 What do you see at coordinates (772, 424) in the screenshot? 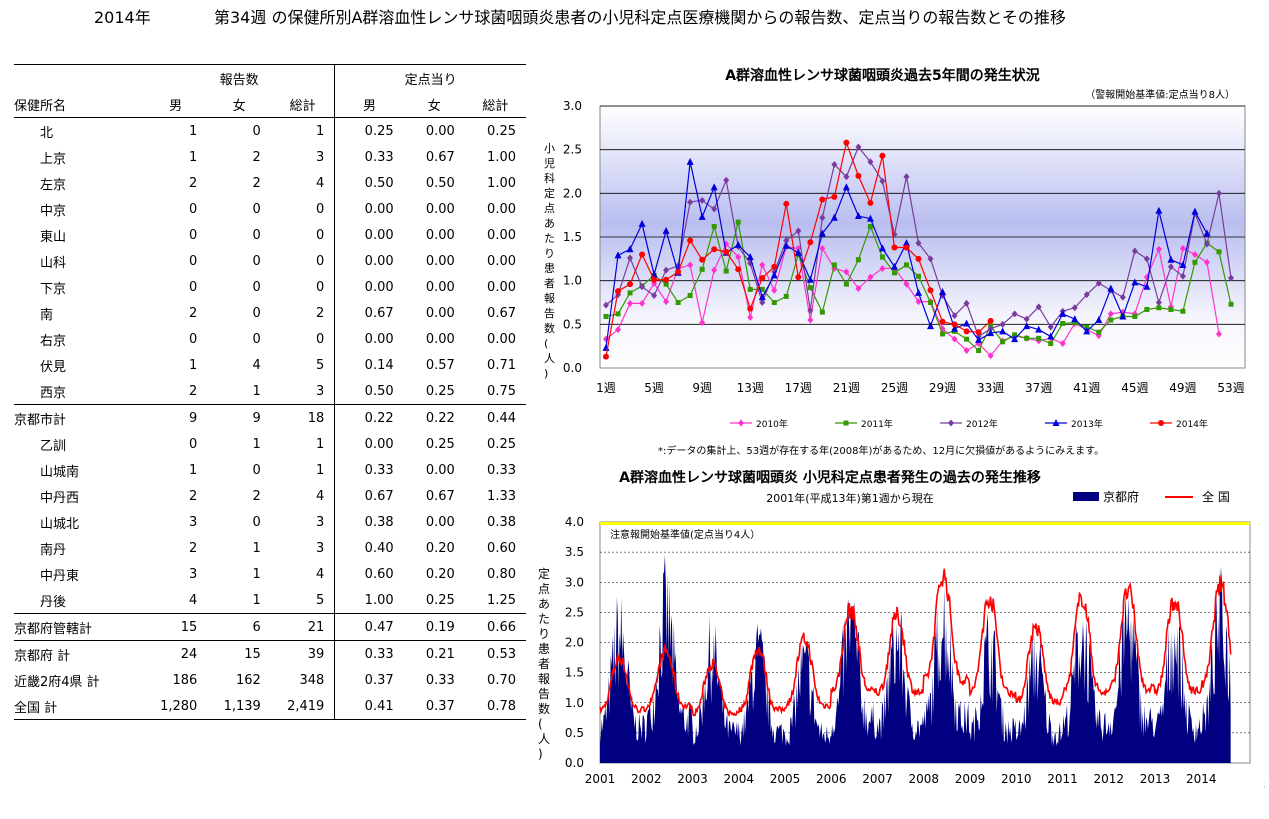
I see `legend-label: 2010年` at bounding box center [772, 424].